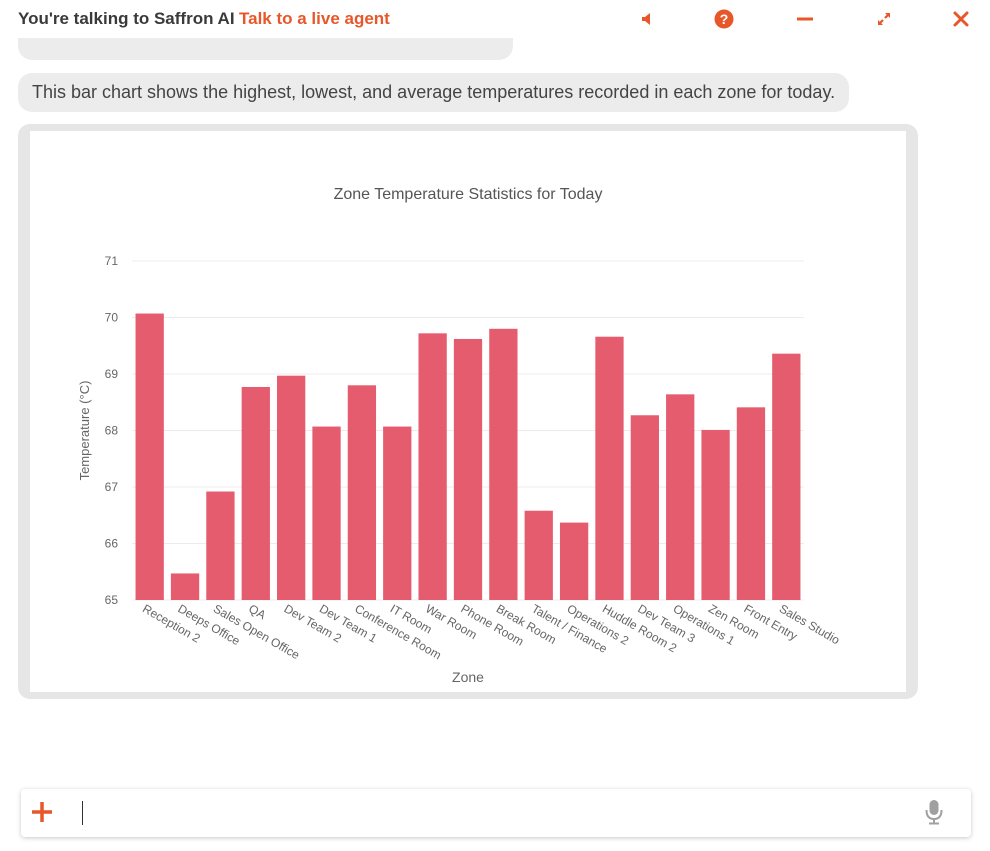  What do you see at coordinates (82, 813) in the screenshot?
I see `text-caret` at bounding box center [82, 813].